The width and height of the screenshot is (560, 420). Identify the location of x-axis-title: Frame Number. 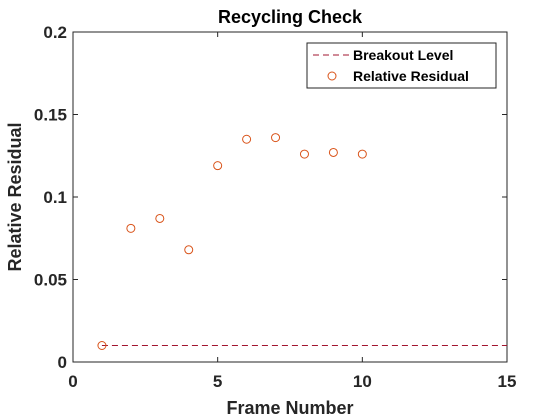
(289, 408).